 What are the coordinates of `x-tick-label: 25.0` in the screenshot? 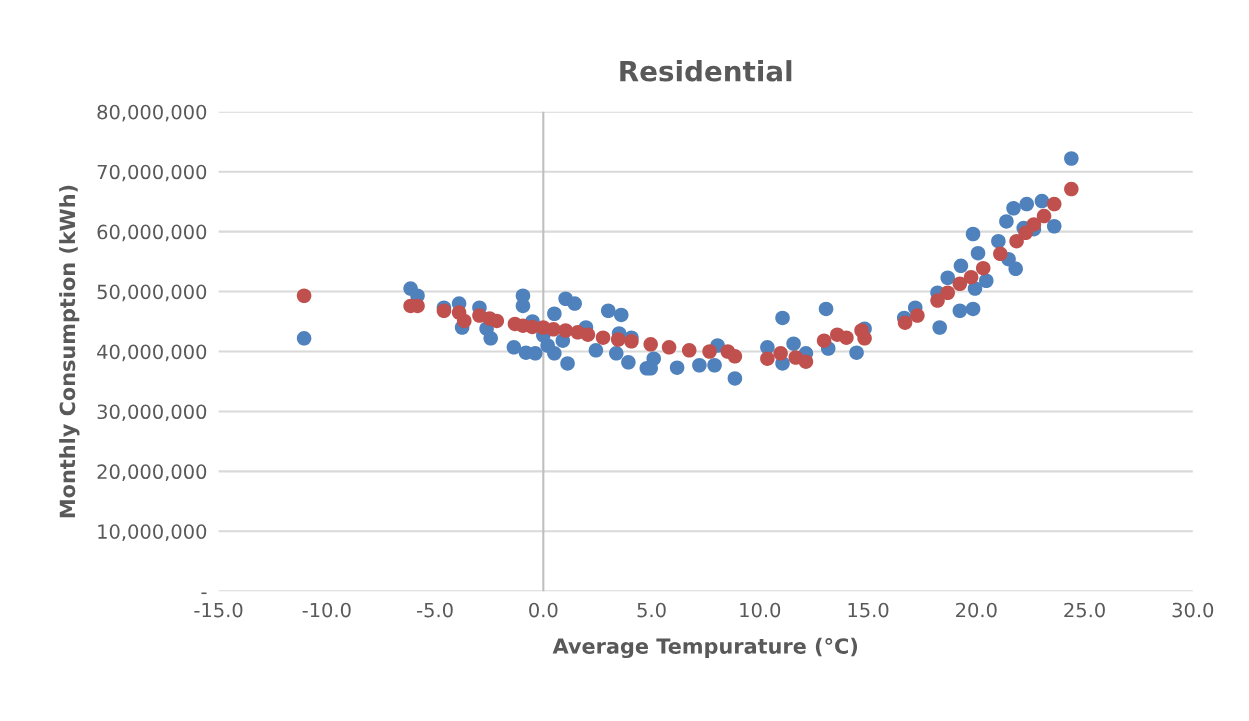 It's located at (1084, 610).